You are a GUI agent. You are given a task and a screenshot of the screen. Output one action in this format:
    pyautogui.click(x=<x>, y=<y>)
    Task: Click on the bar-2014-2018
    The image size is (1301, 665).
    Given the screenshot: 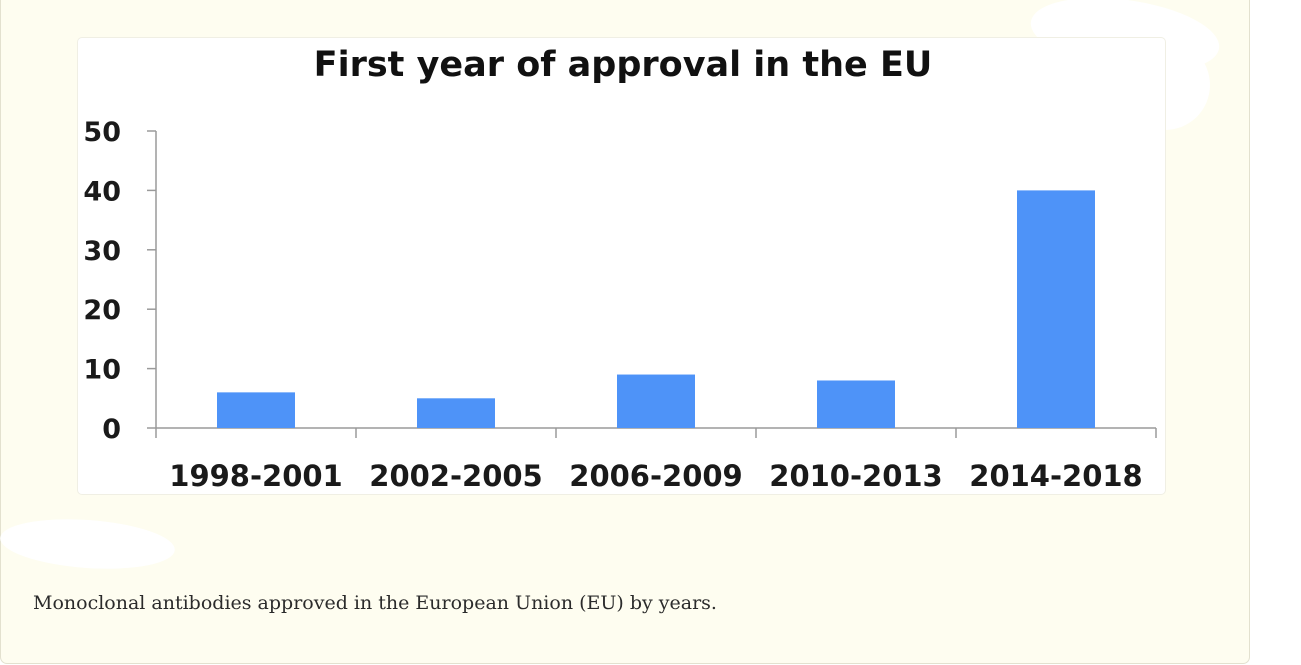 What is the action you would take?
    pyautogui.click(x=1056, y=309)
    